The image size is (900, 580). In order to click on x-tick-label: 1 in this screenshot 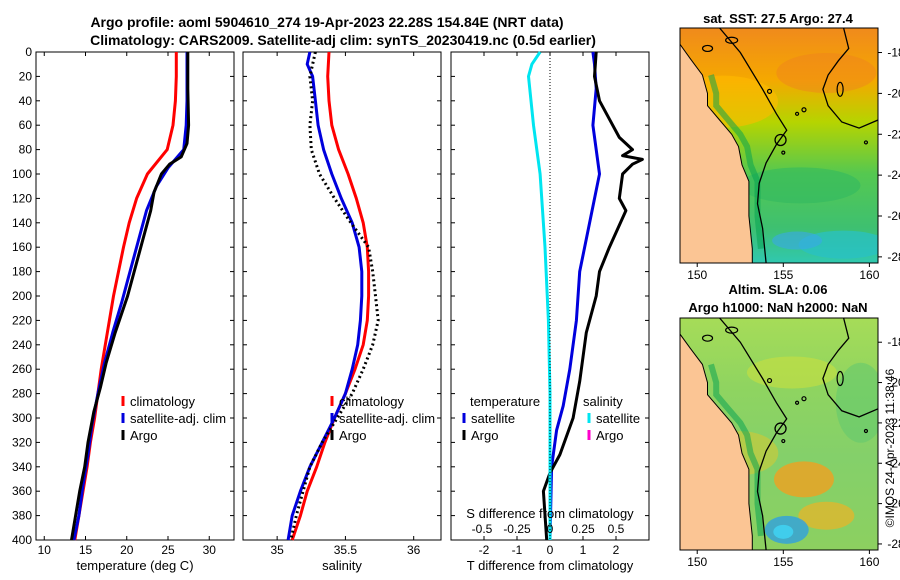, I will do `click(583, 550)`.